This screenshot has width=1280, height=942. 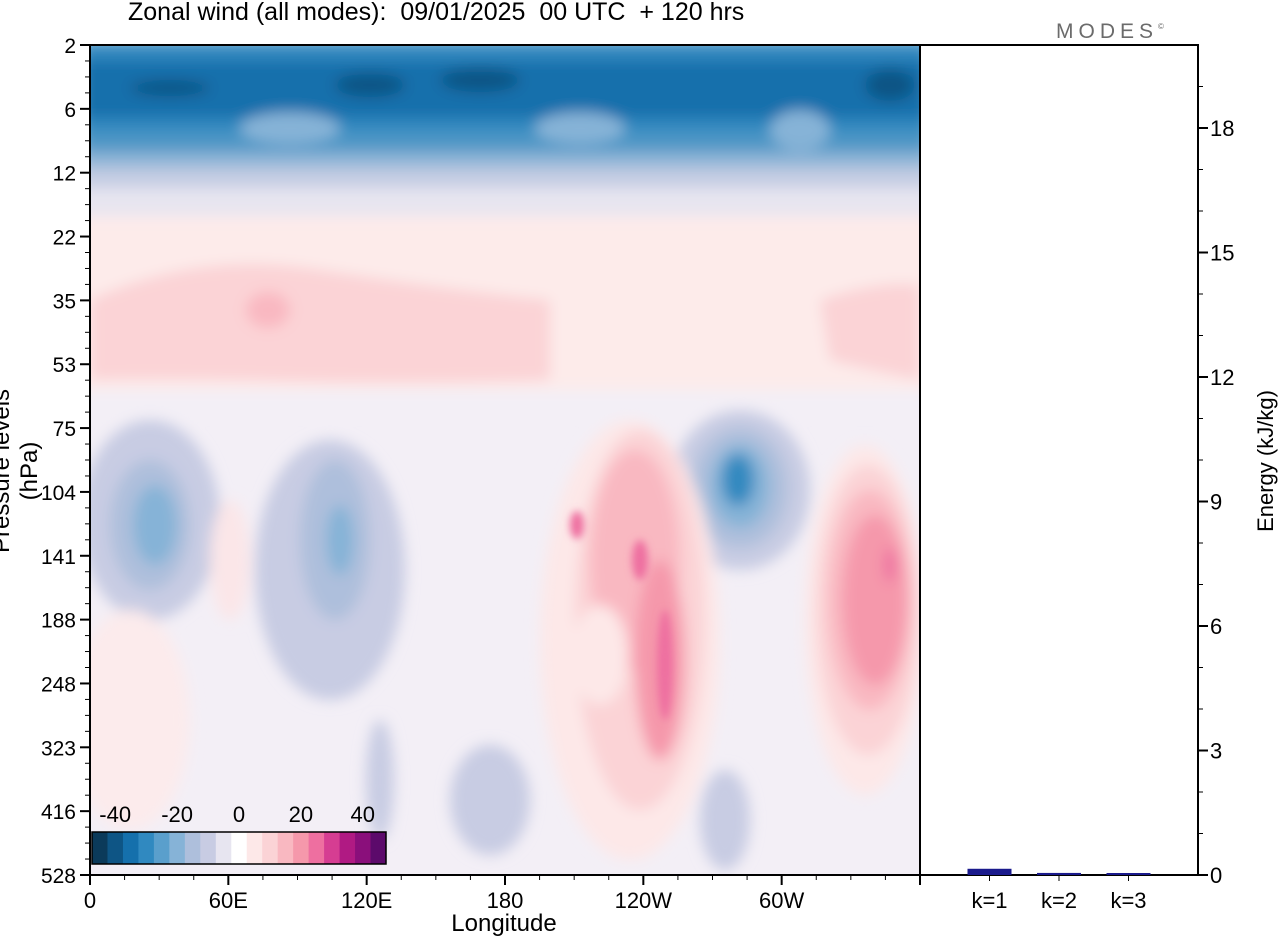 I want to click on pressure-tick-label: 35, so click(x=64, y=301).